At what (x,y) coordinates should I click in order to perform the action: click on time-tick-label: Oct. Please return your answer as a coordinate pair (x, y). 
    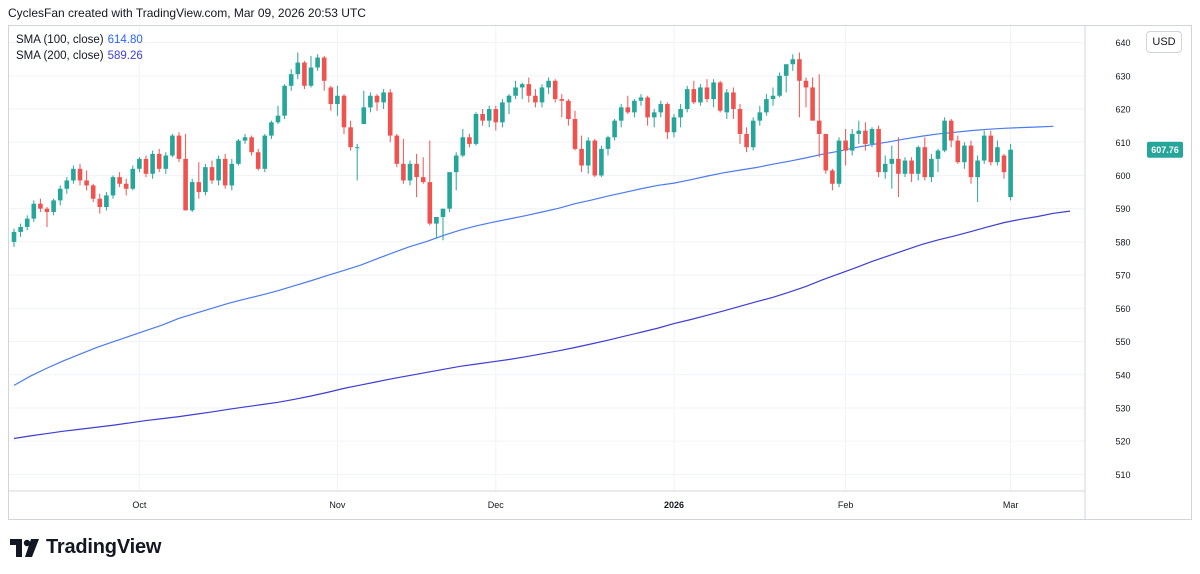
    Looking at the image, I should click on (139, 505).